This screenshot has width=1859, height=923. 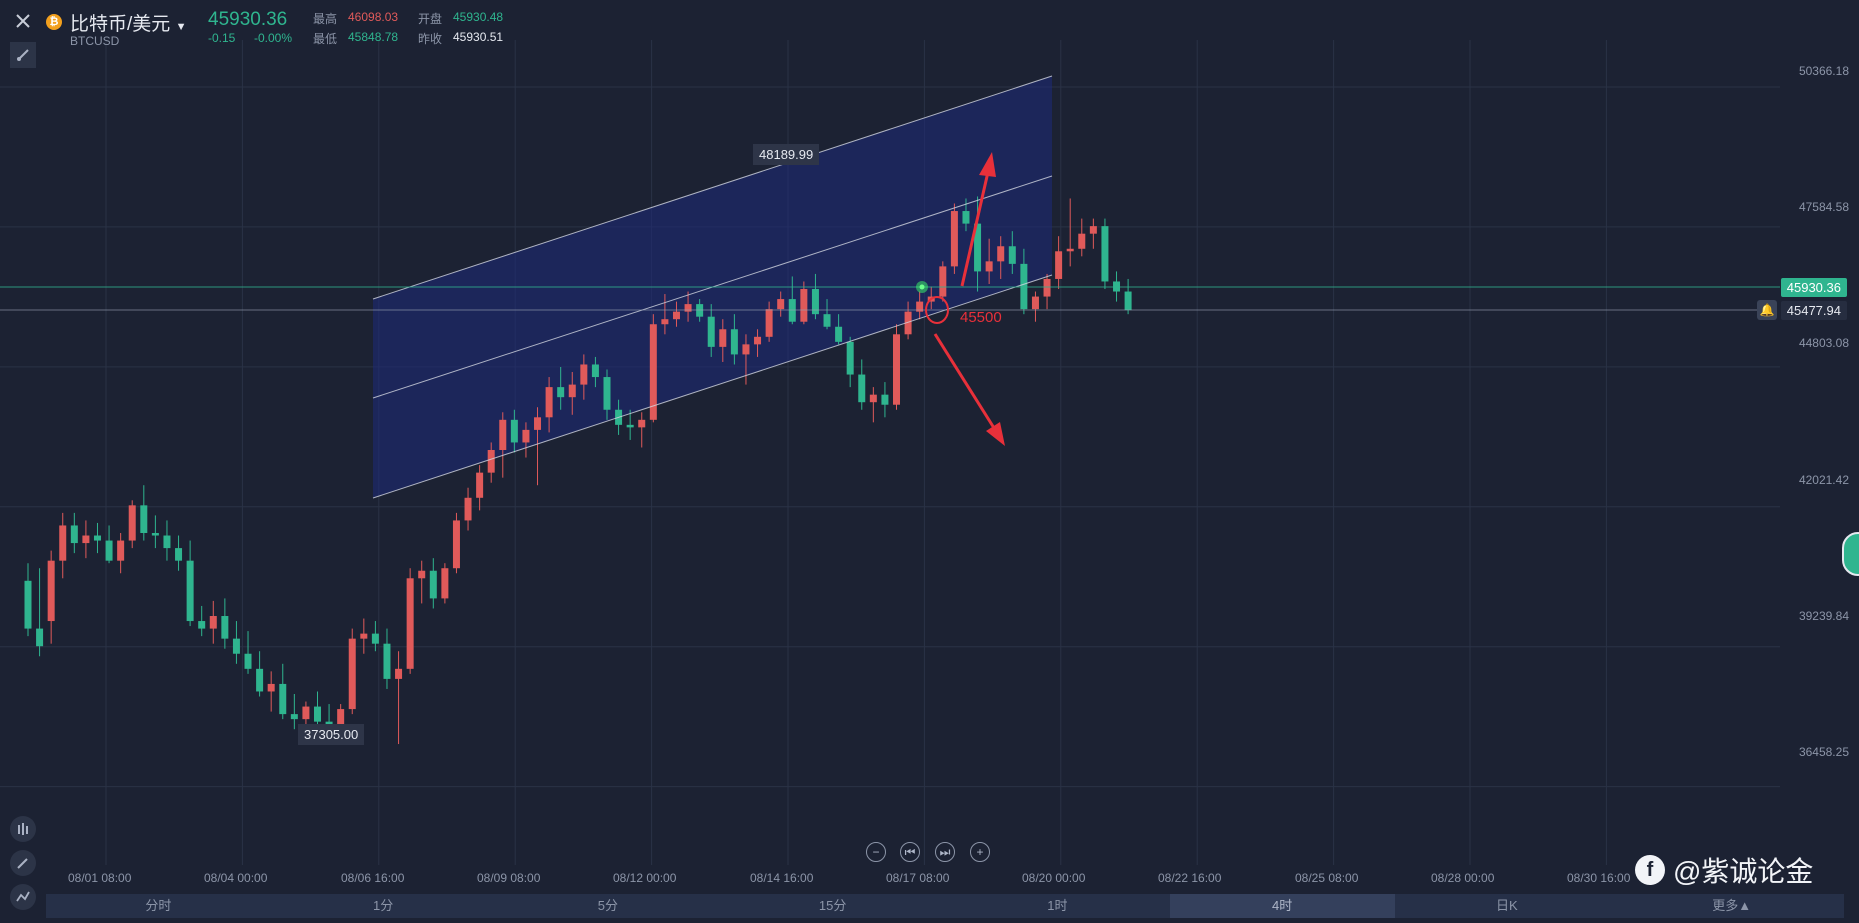 I want to click on time-tick: 08/12 00:00, so click(x=645, y=878).